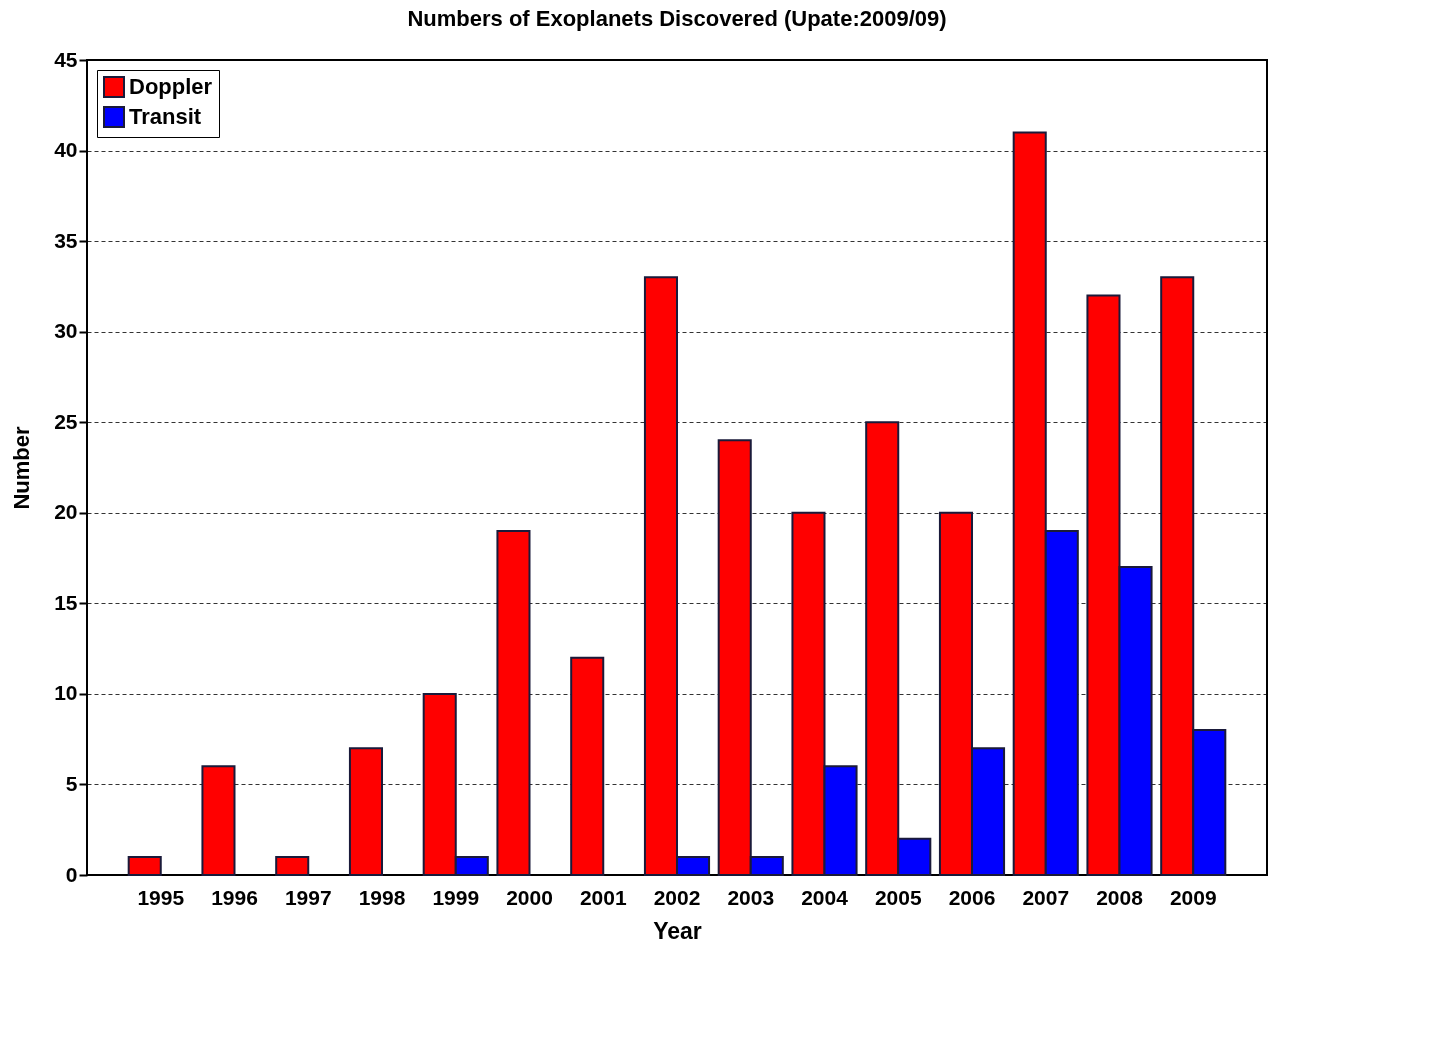 This screenshot has height=1051, width=1443. I want to click on y-tick-label: 30, so click(66, 331).